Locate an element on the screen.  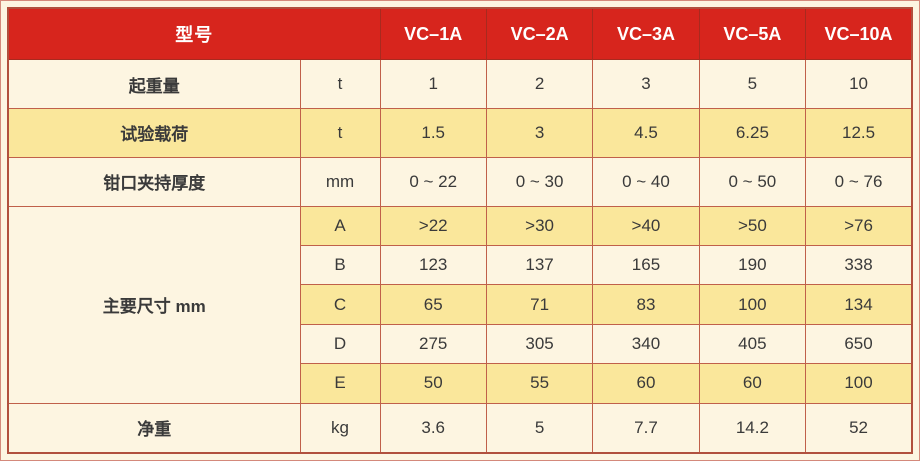
value-cell: 4.5 is located at coordinates (646, 132).